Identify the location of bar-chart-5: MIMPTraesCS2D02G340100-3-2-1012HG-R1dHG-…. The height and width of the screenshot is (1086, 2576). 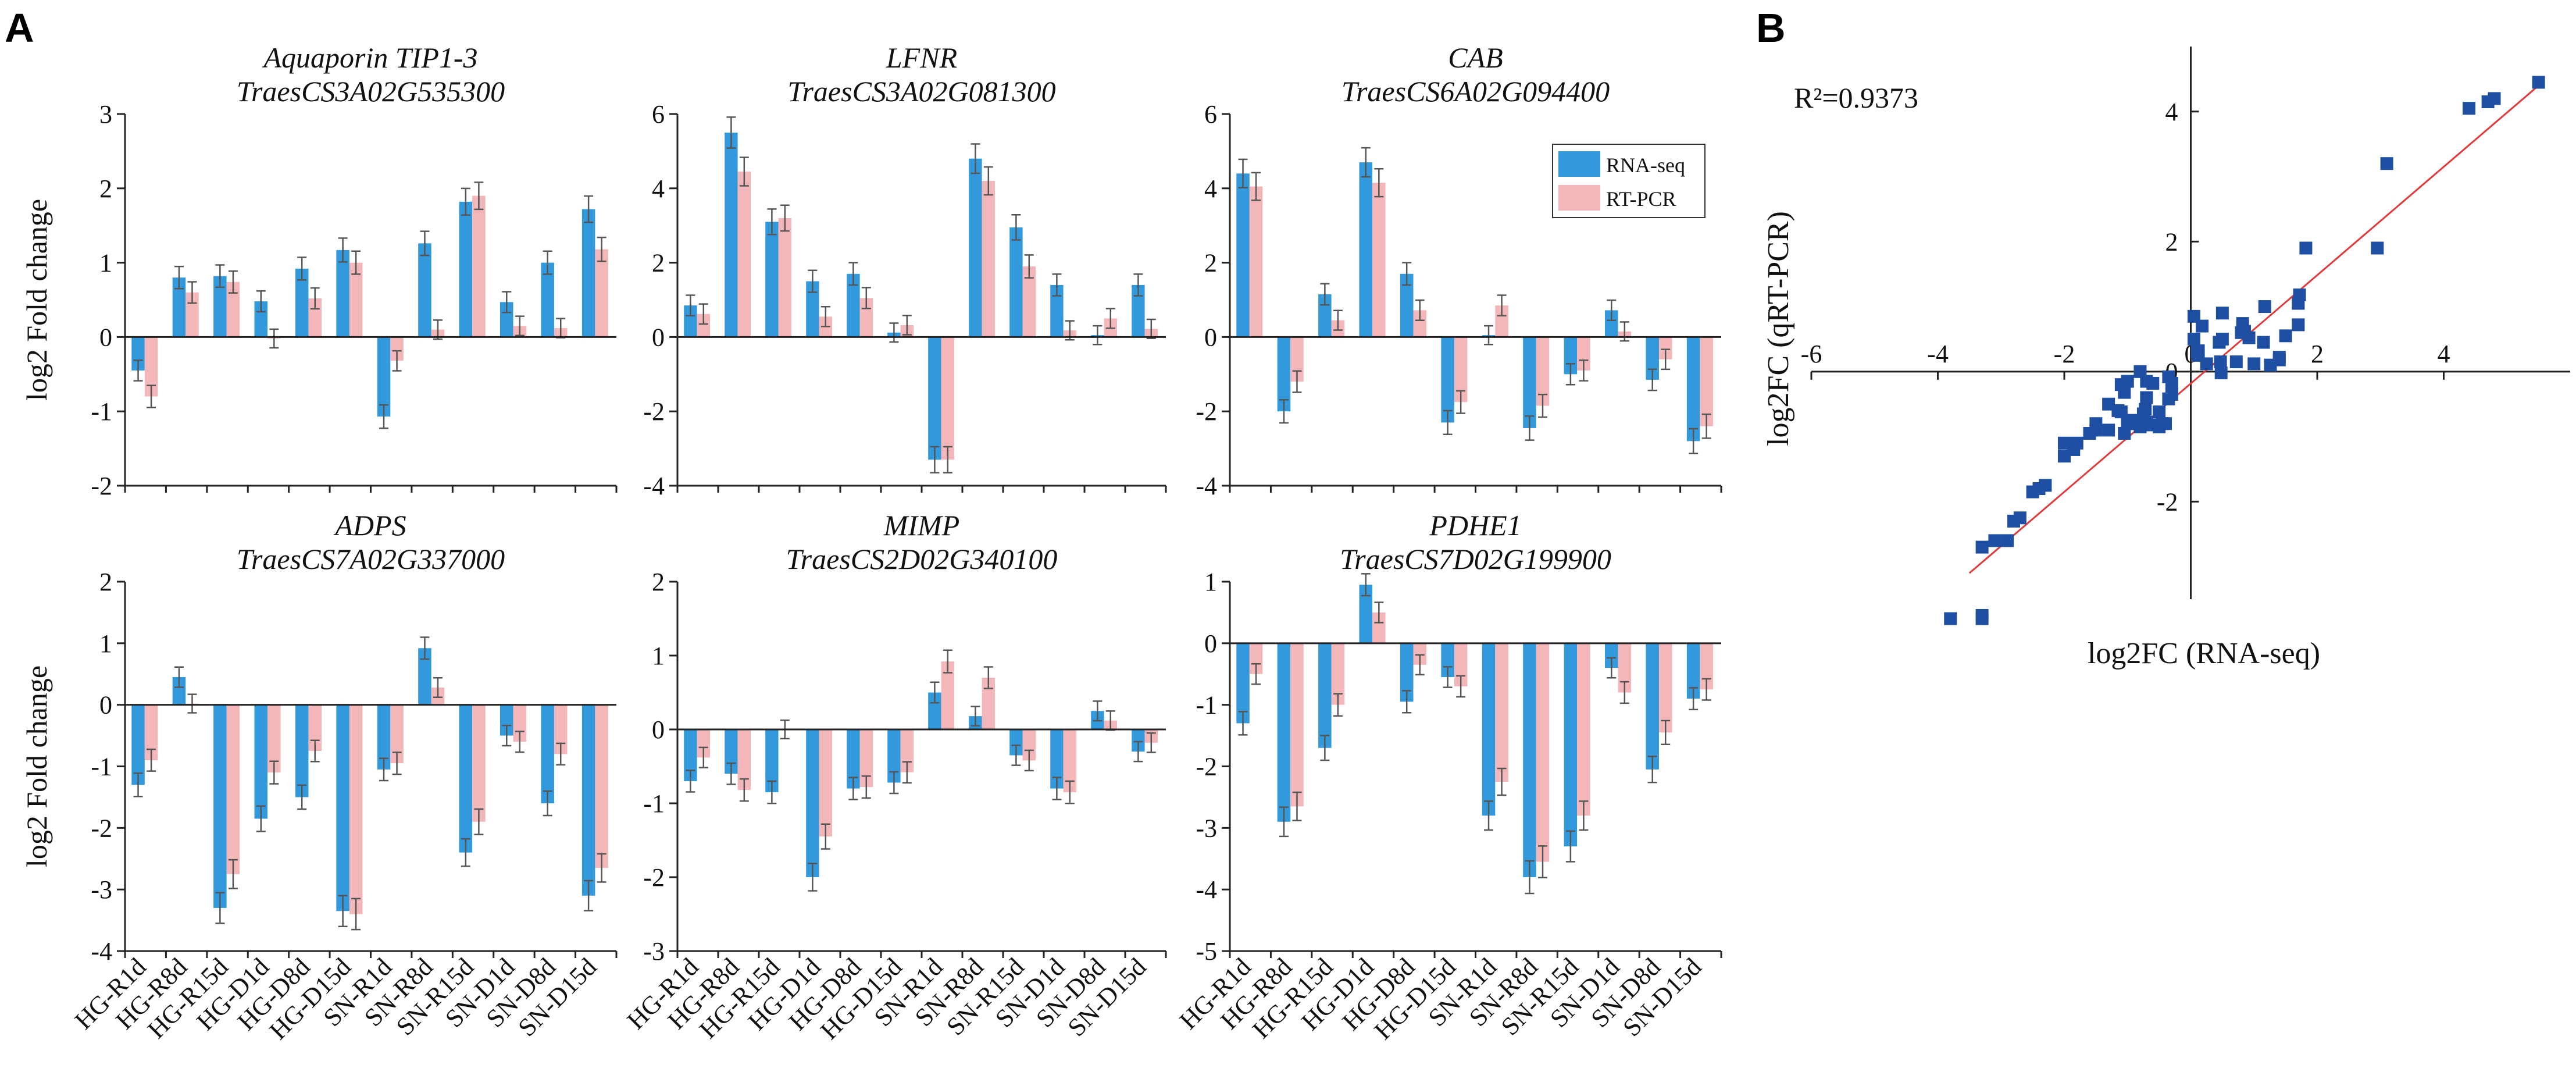
(895, 777).